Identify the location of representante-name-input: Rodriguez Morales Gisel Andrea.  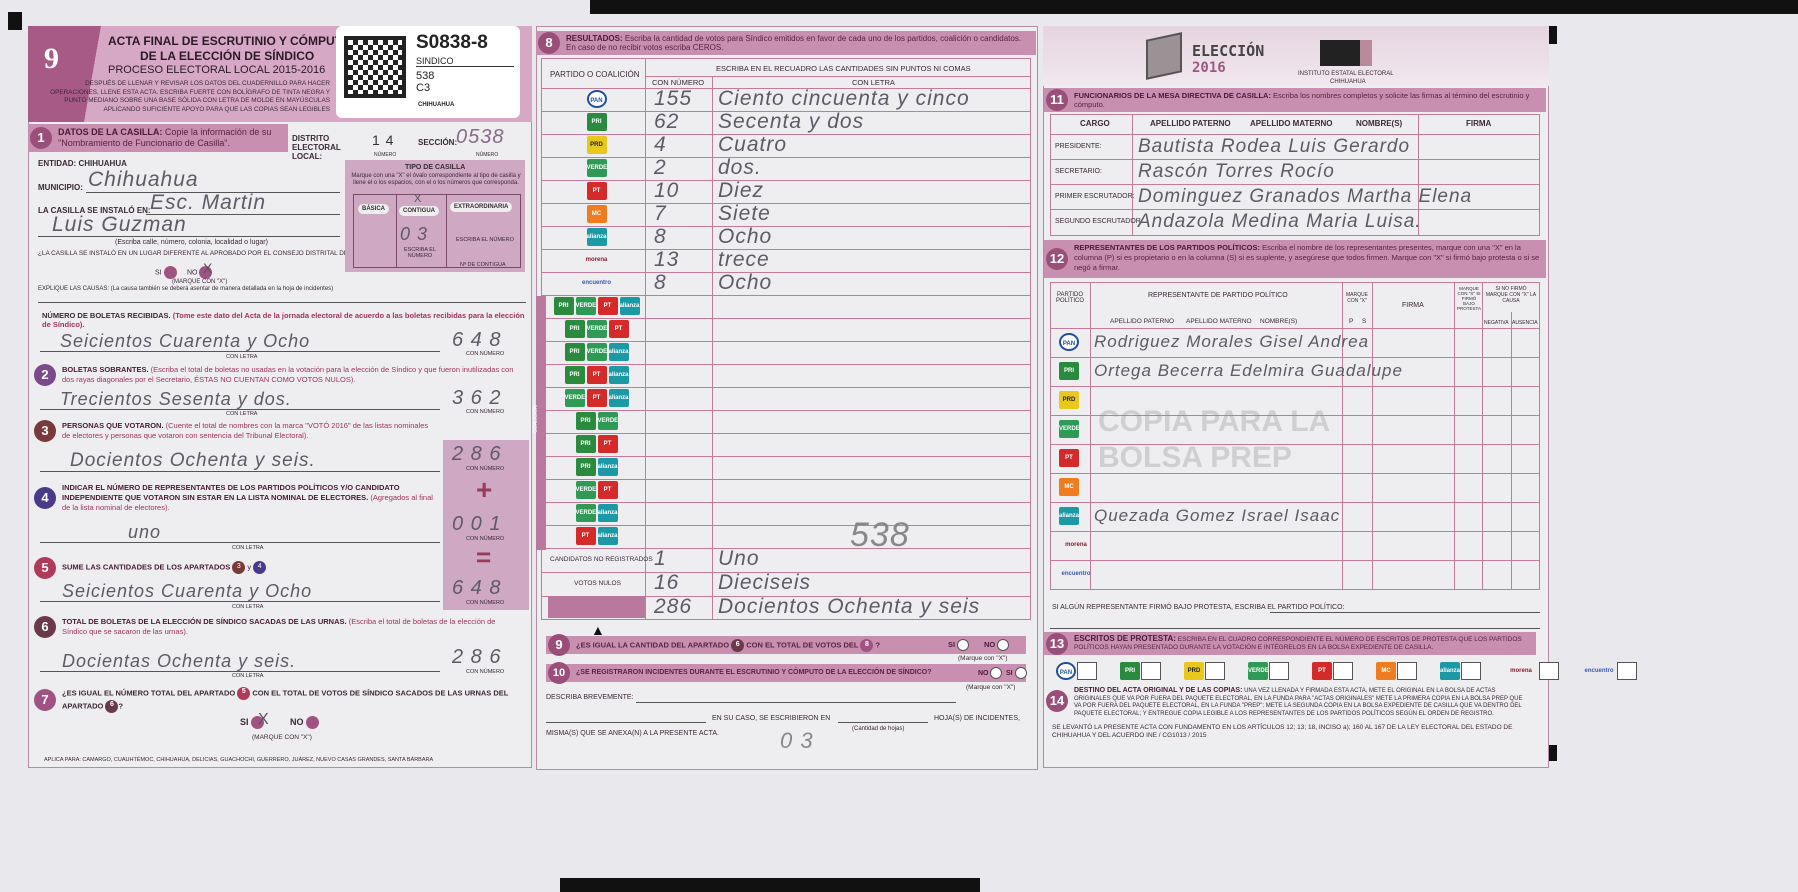
(1232, 341).